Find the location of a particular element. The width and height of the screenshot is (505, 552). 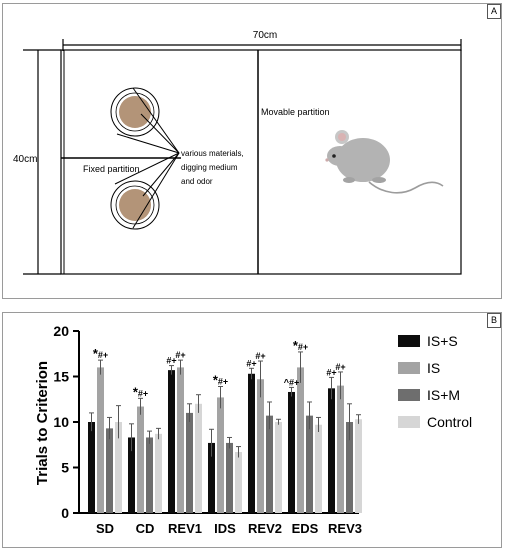

bar-sd-is is located at coordinates (100, 440).